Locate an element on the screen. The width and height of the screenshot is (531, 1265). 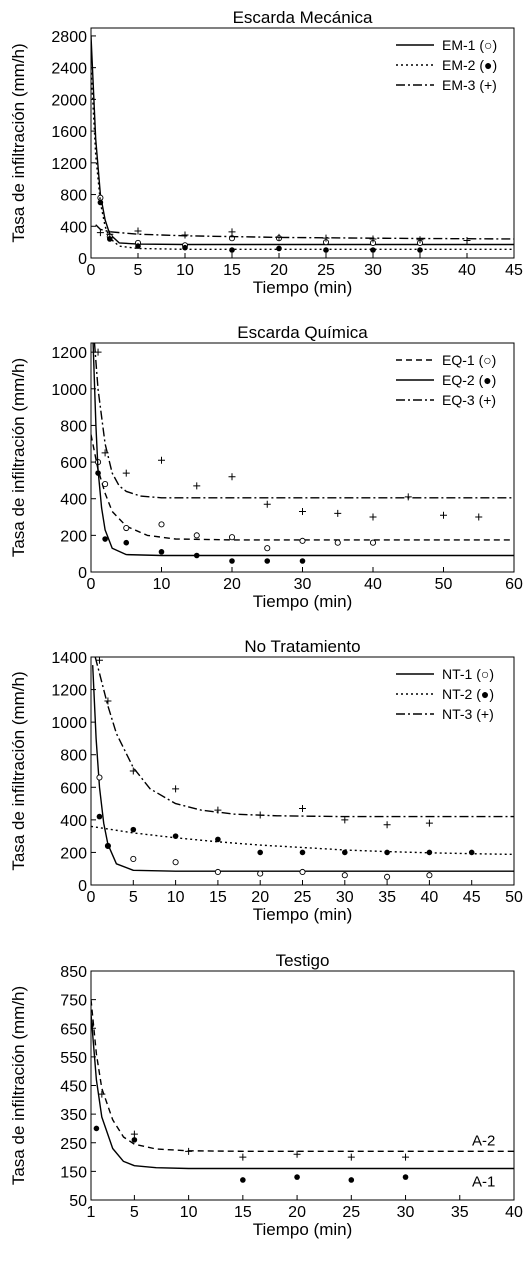
y-tick-label: 550 is located at coordinates (73, 1058).